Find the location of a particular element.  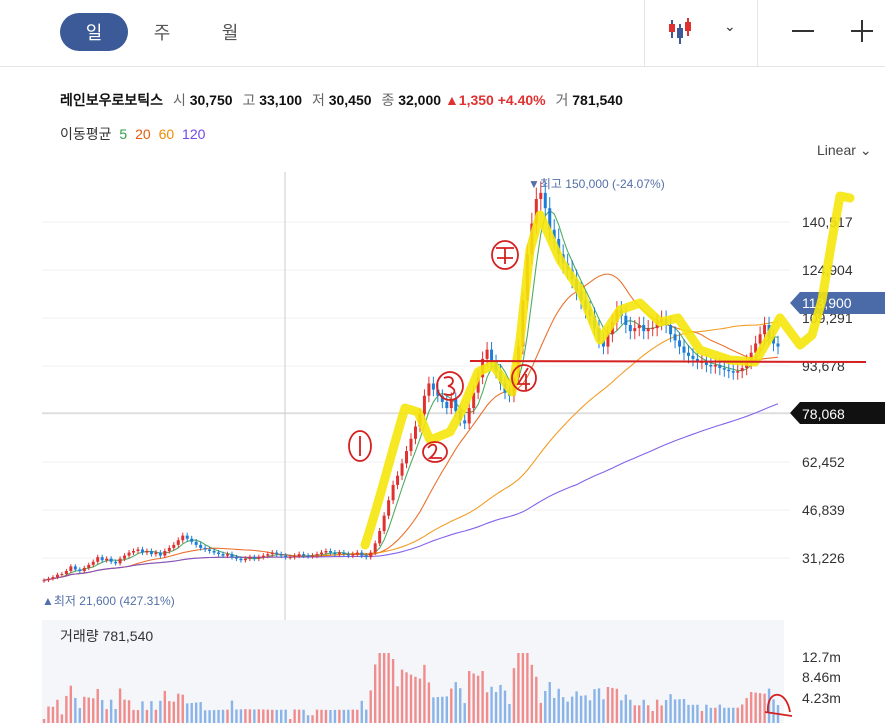

ma-label: 이동평균 is located at coordinates (86, 134).